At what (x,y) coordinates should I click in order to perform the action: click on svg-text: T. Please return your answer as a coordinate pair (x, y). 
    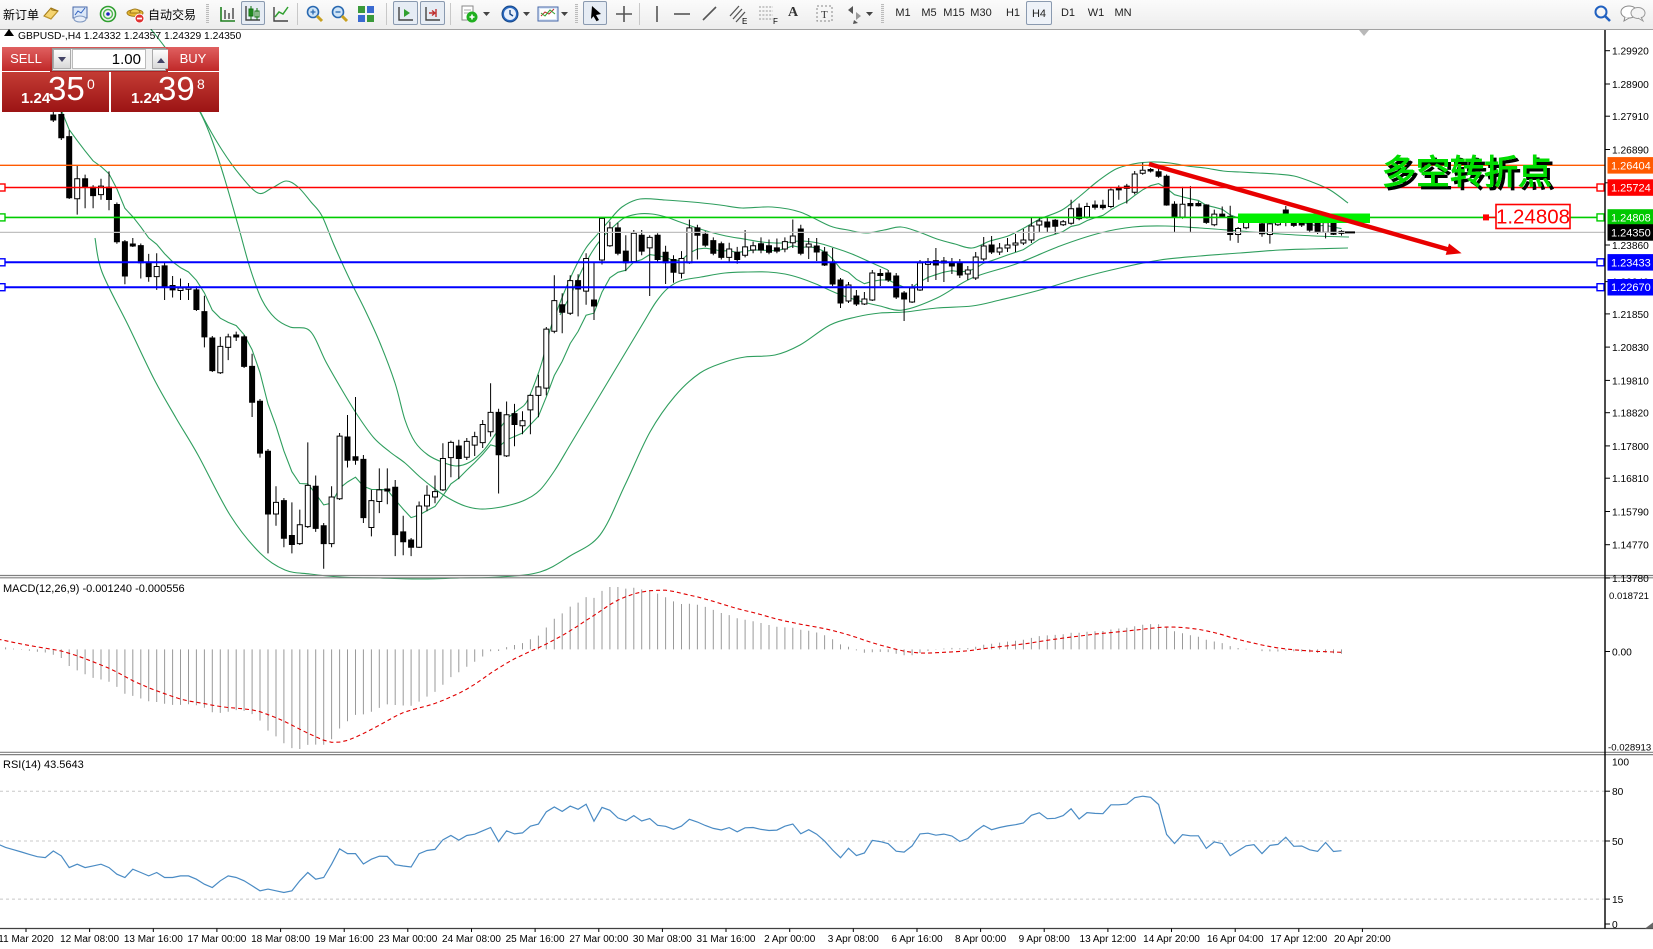
    Looking at the image, I should click on (824, 15).